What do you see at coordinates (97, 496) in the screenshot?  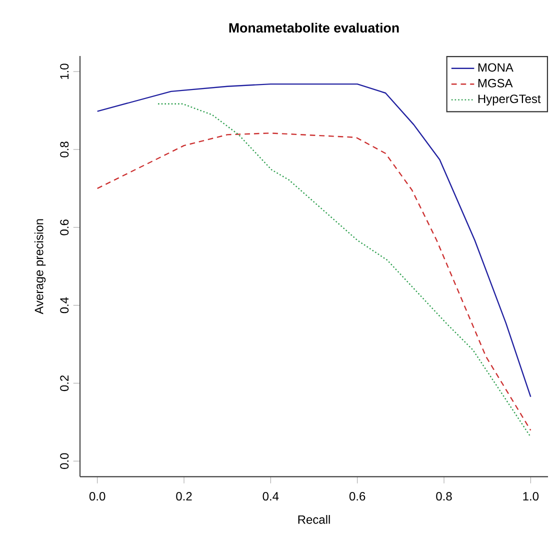 I see `x-tick-label: 0.0` at bounding box center [97, 496].